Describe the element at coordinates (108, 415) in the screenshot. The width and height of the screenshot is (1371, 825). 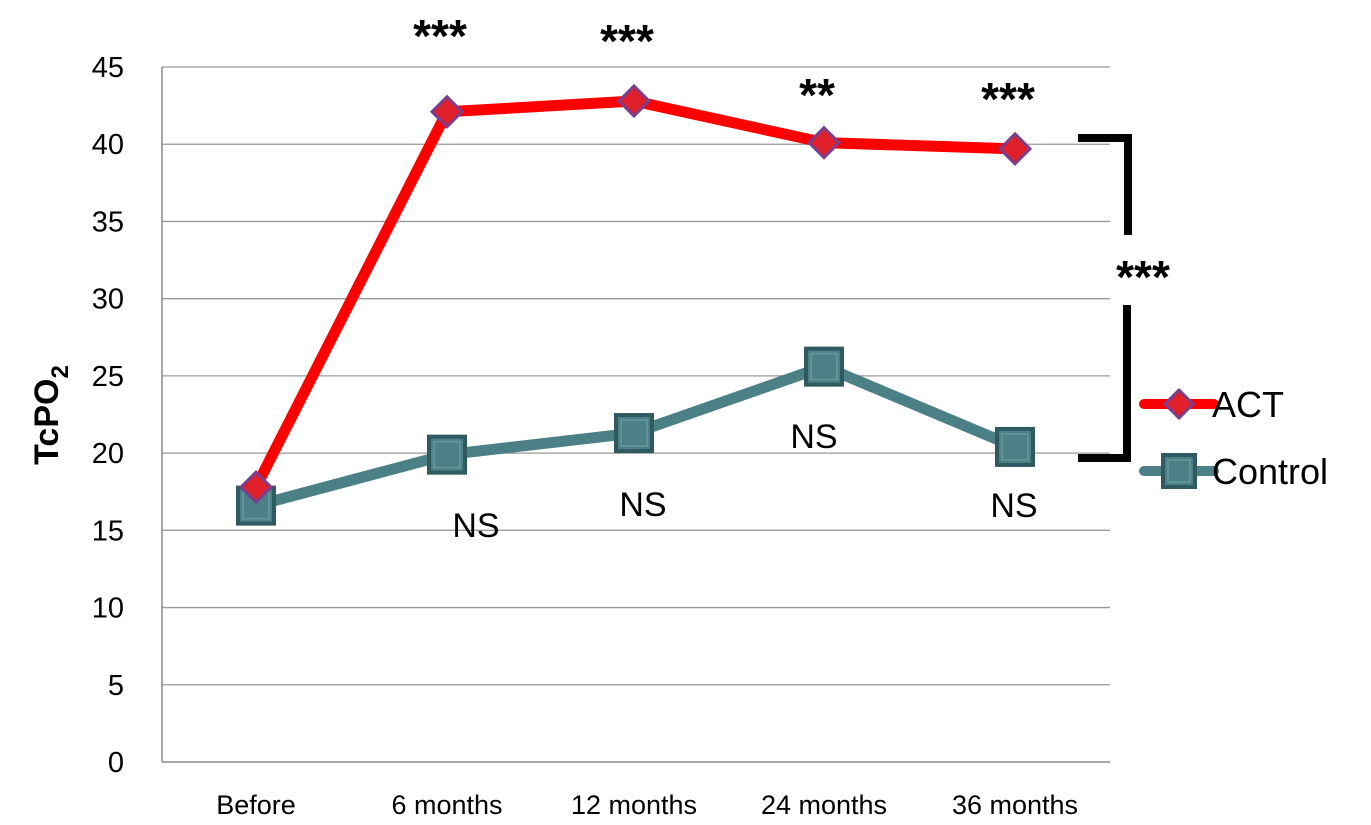
I see `y-tick-labels: 0 5 10 15 20 25 30 35 40 45` at that location.